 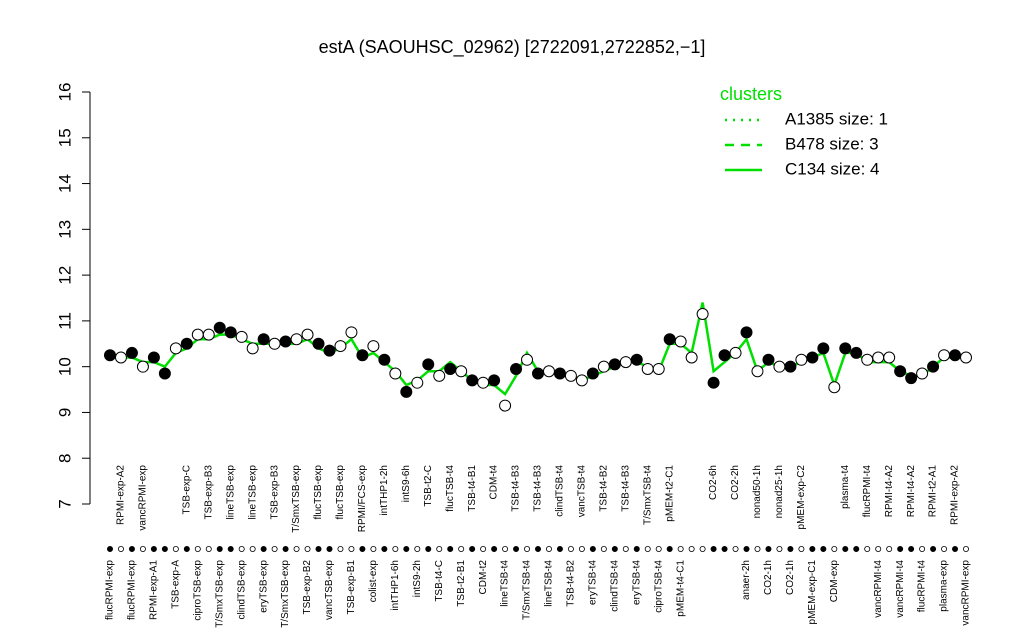 I want to click on x-tick-label: TSB-exp-A, so click(x=175, y=584).